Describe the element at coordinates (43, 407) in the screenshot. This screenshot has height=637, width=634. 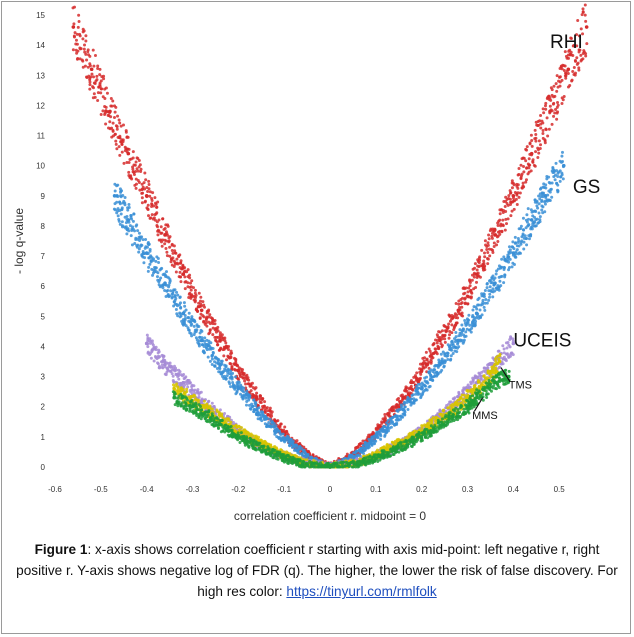
I see `y-tick-label: 2` at that location.